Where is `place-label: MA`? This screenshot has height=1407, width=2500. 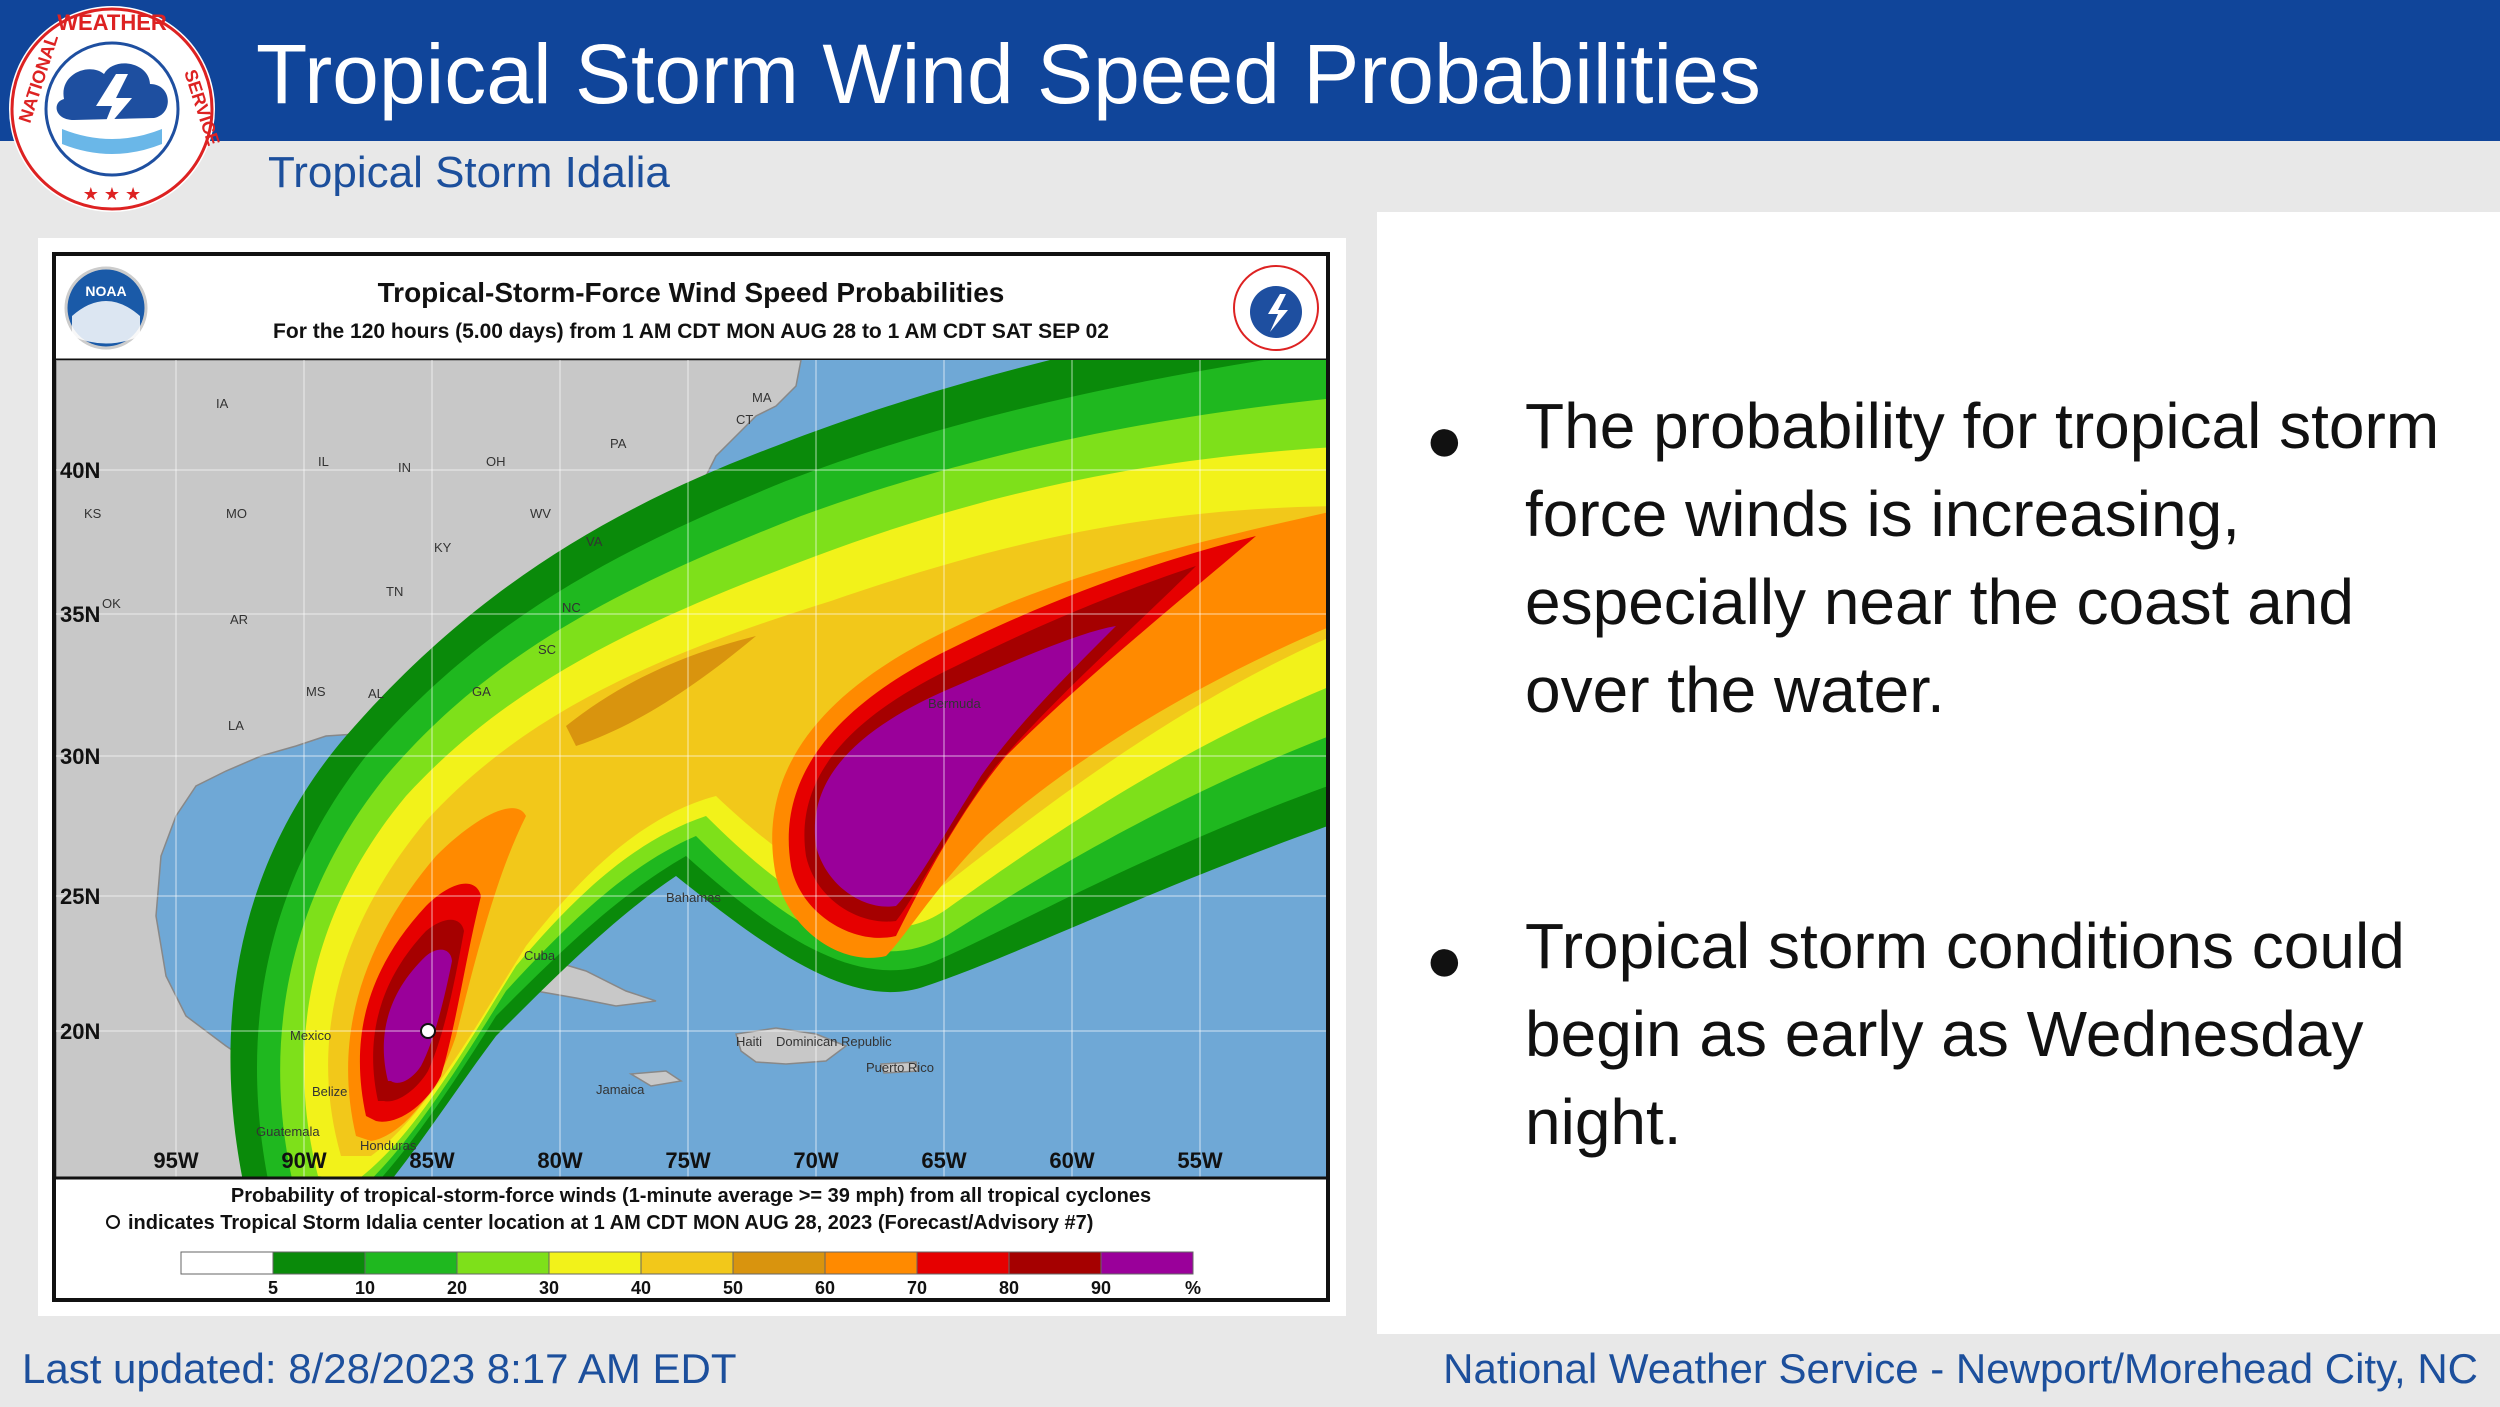 place-label: MA is located at coordinates (762, 397).